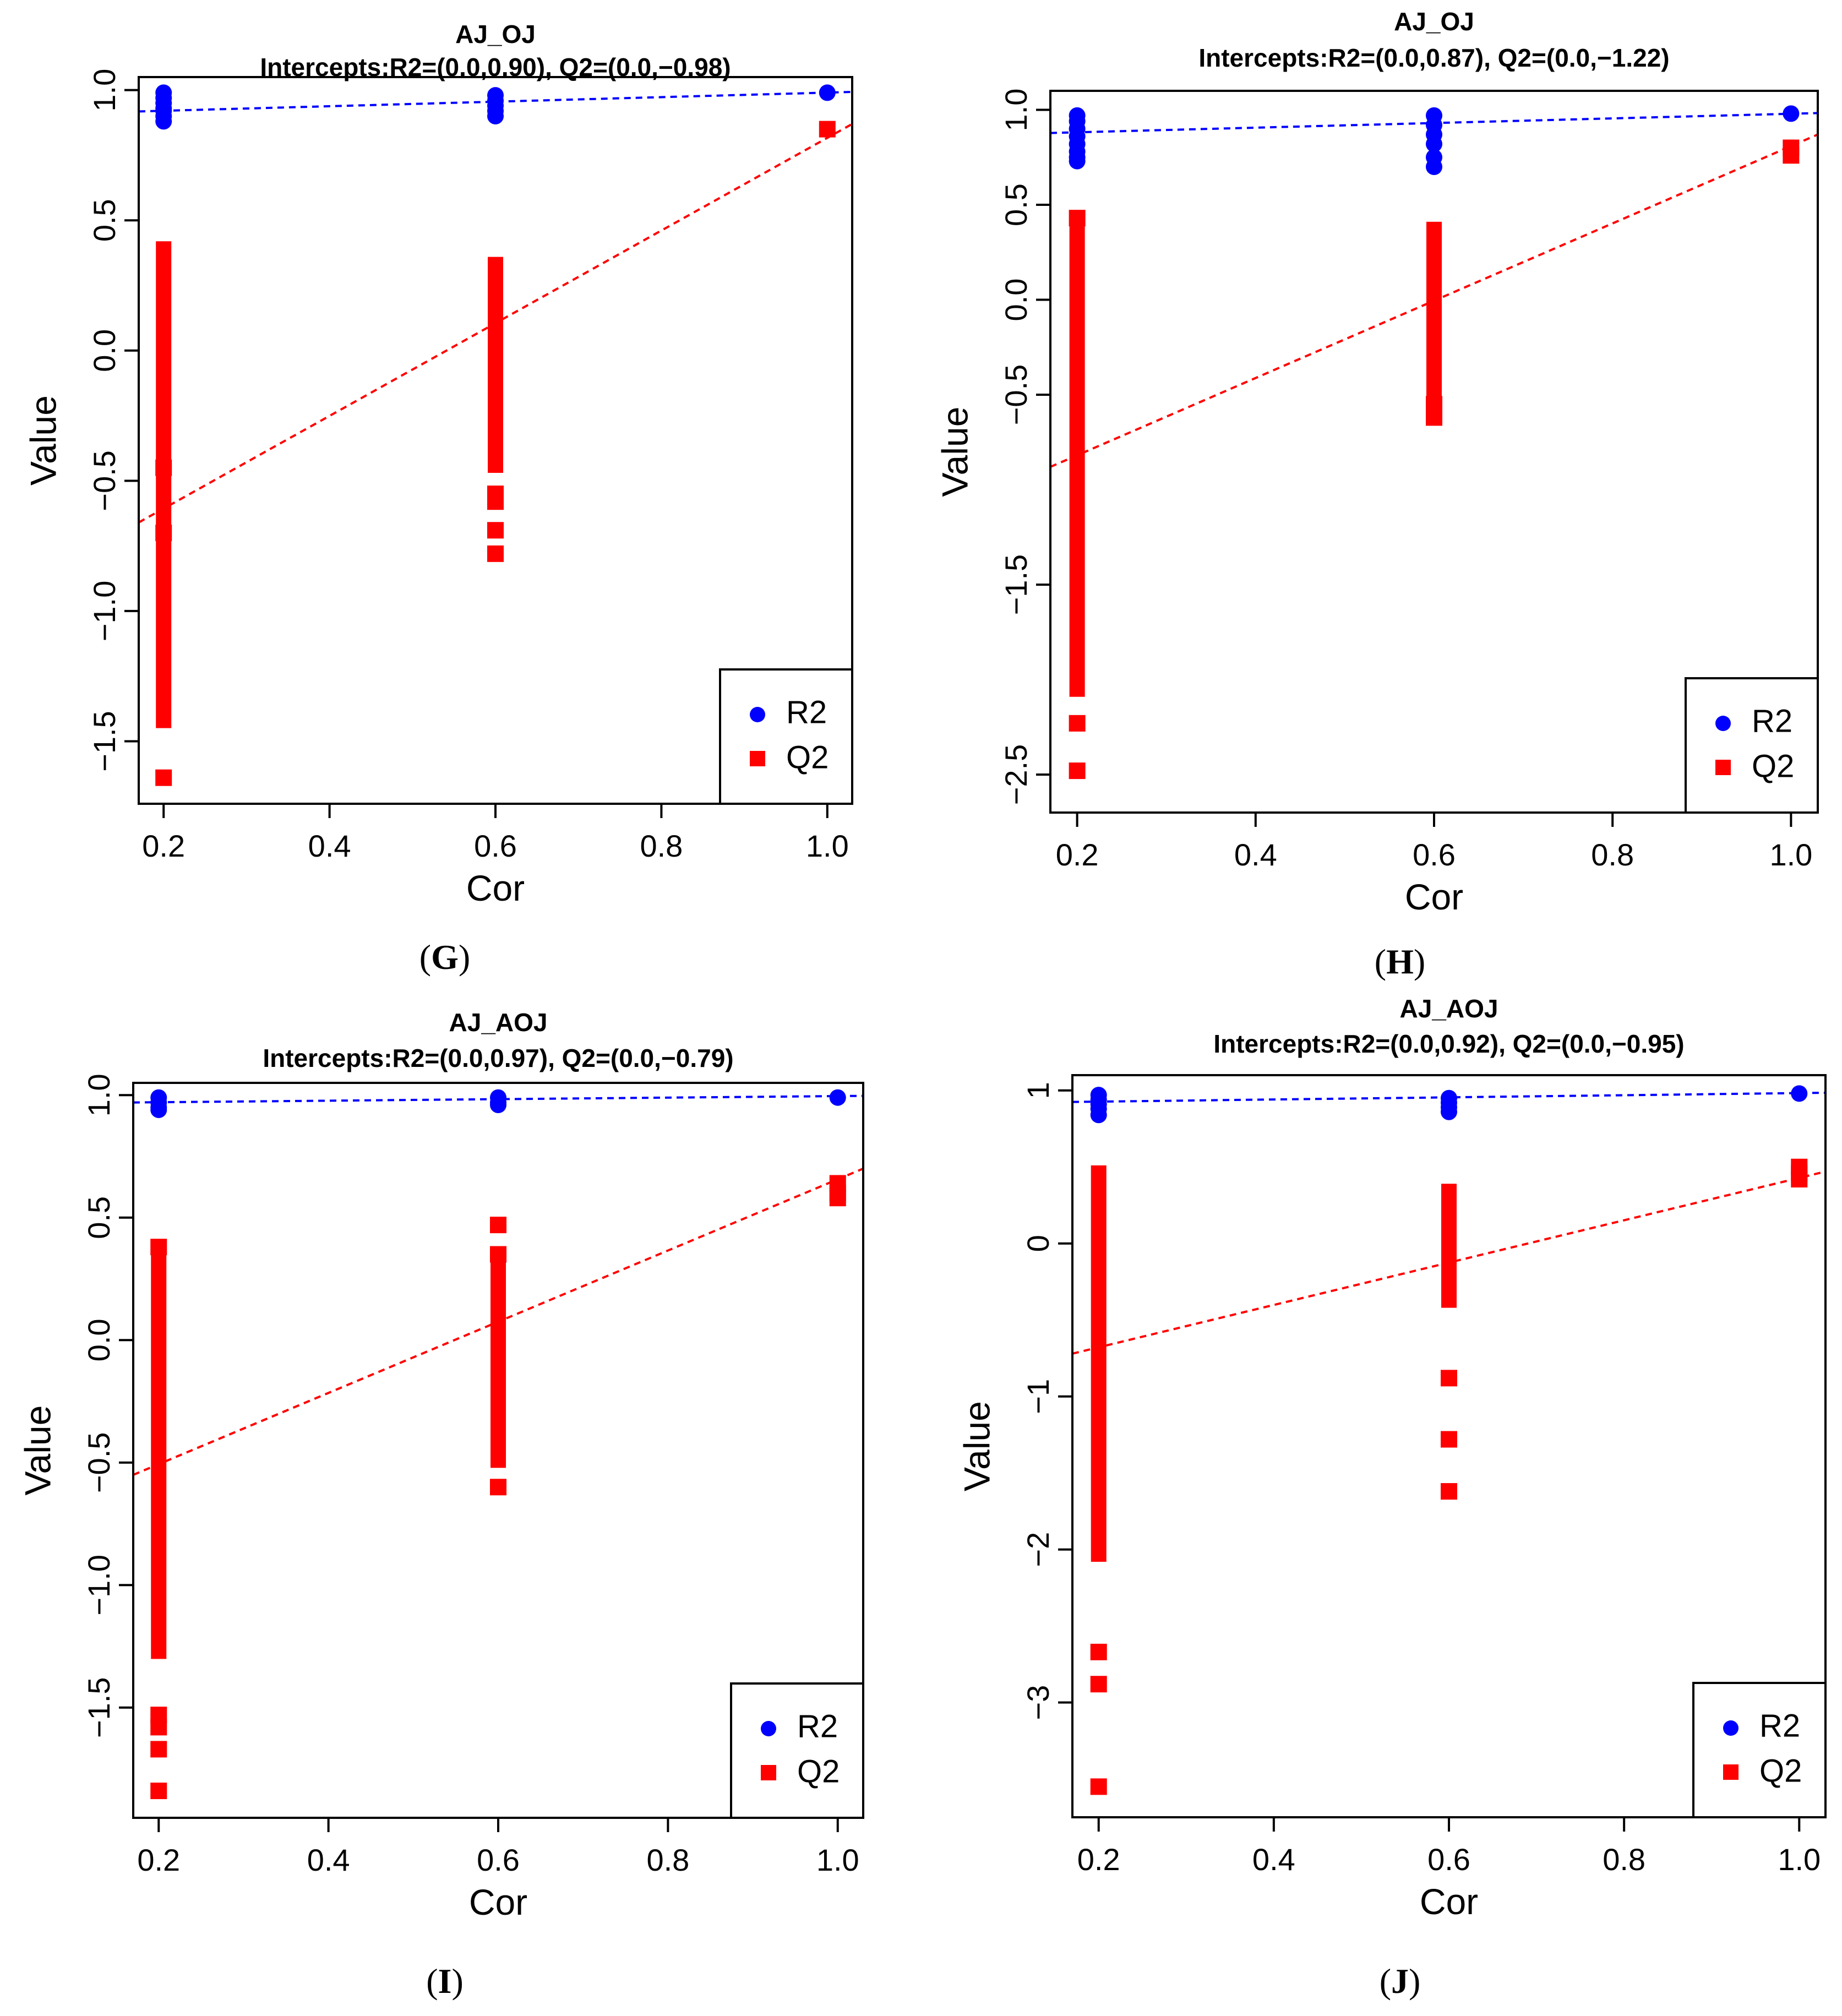 The height and width of the screenshot is (2016, 1842). I want to click on y-tick-label: −2.5, so click(1016, 774).